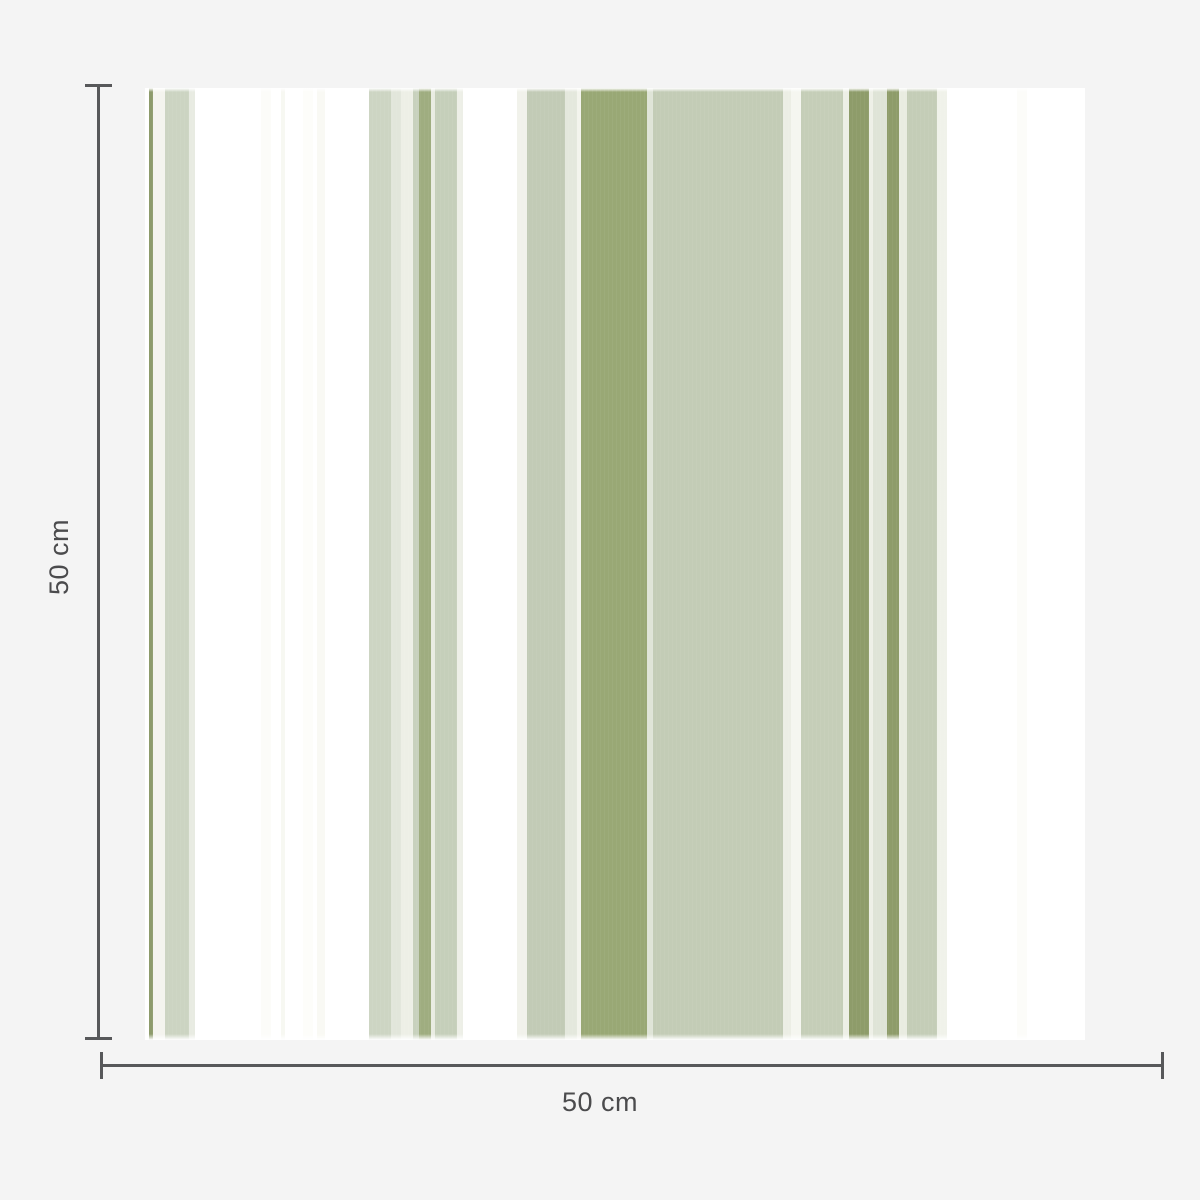 Image resolution: width=1200 pixels, height=1200 pixels. I want to click on width-label: 50 cm, so click(600, 1102).